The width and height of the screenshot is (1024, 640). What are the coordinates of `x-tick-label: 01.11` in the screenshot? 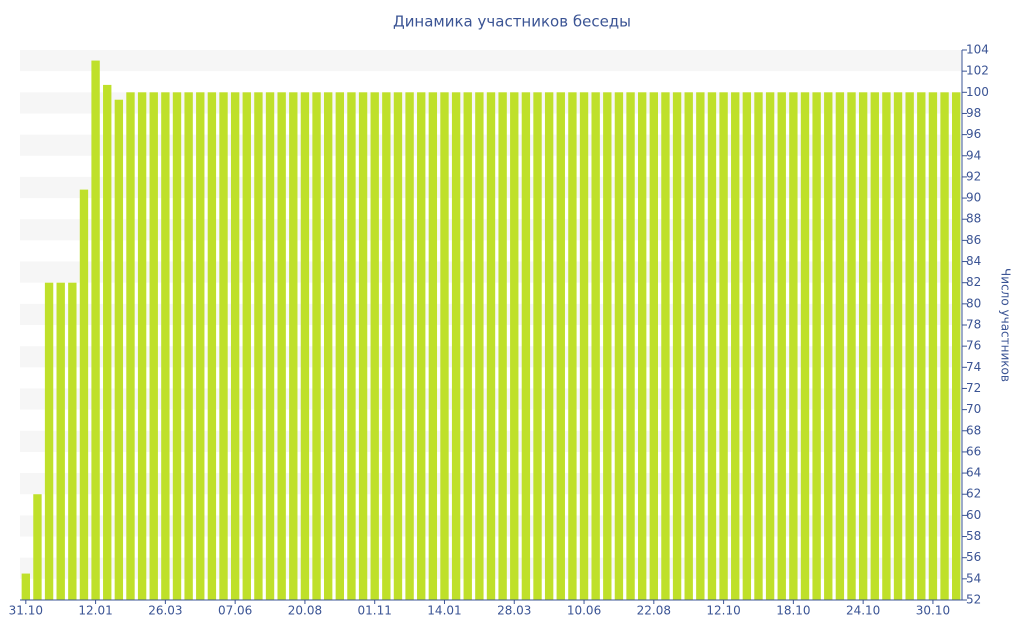 It's located at (375, 611).